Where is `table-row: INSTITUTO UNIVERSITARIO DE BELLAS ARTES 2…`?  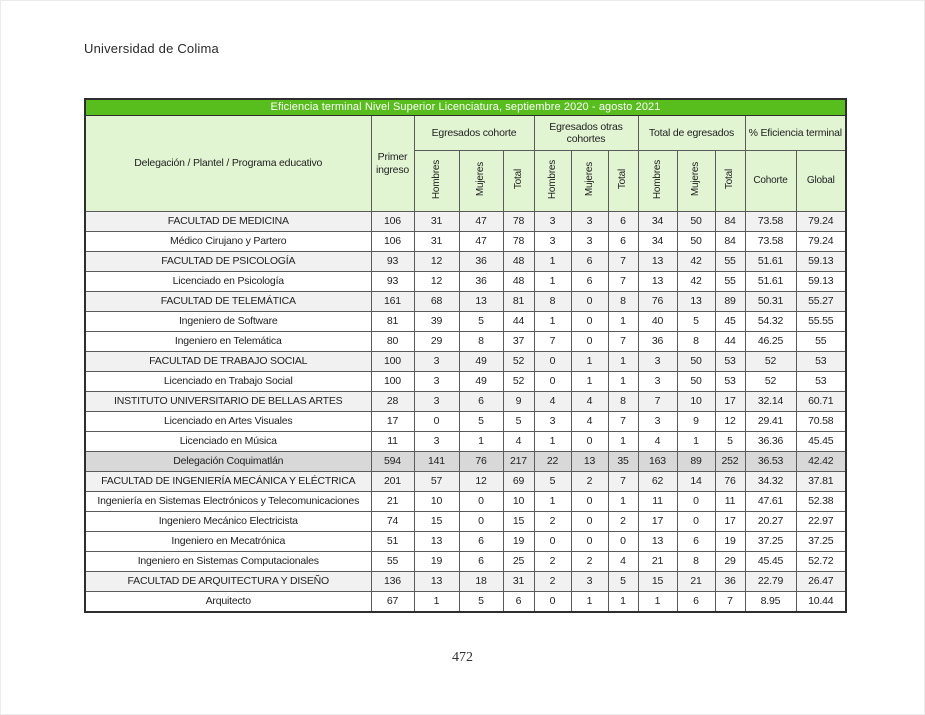 table-row: INSTITUTO UNIVERSITARIO DE BELLAS ARTES 2… is located at coordinates (465, 401).